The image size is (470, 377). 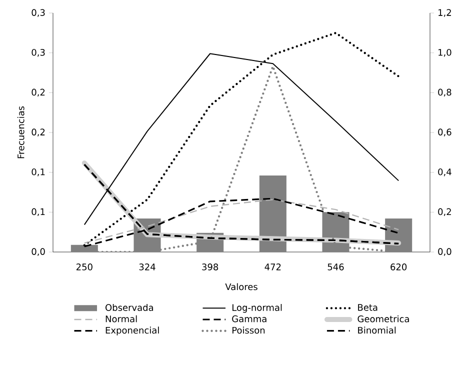 I want to click on y2-tick-label: 0,0, so click(x=445, y=252).